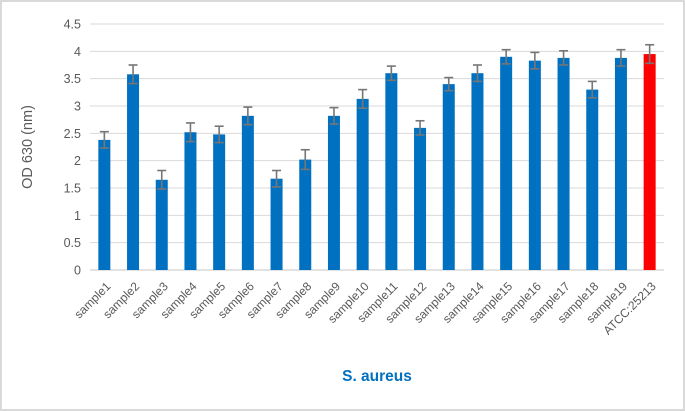 This screenshot has width=685, height=411. Describe the element at coordinates (362, 184) in the screenshot. I see `bar-sample10` at that location.